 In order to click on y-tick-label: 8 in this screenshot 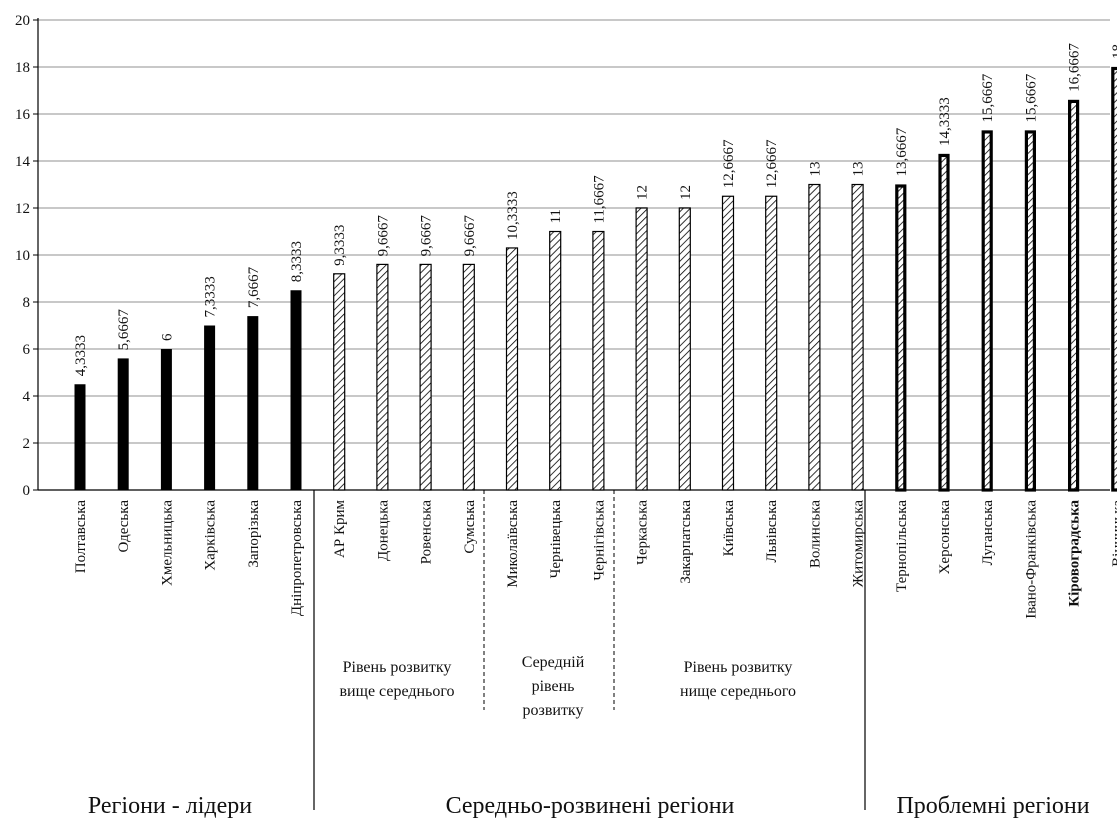, I will do `click(27, 303)`.